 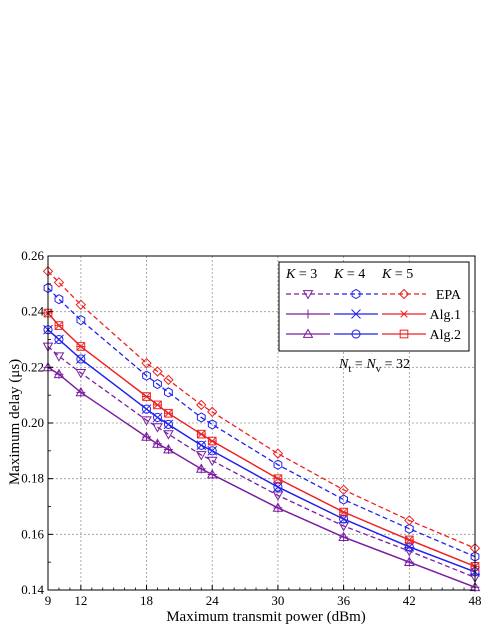 What do you see at coordinates (446, 315) in the screenshot?
I see `legend-label: Alg.1` at bounding box center [446, 315].